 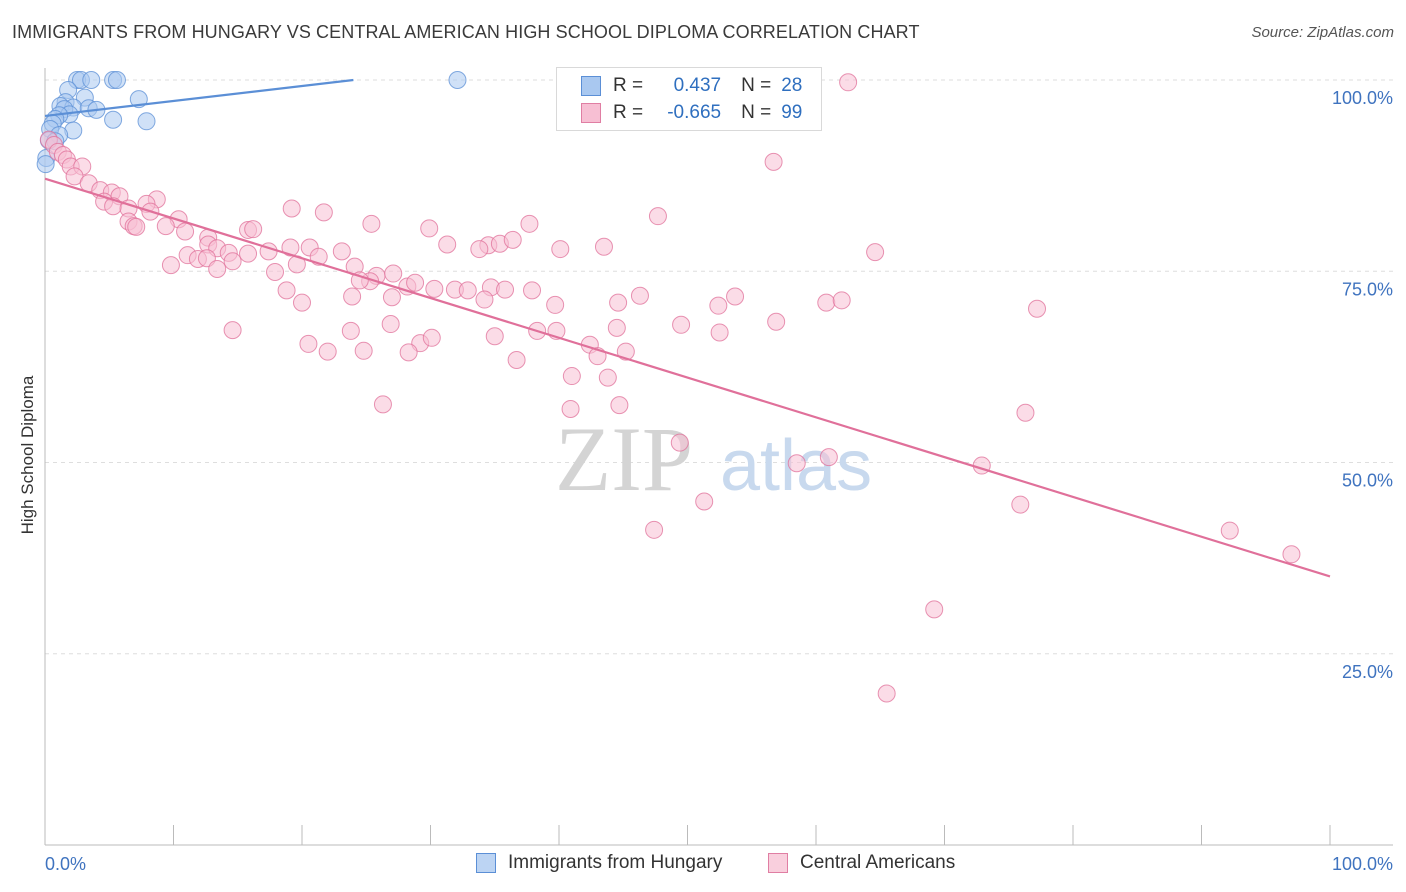 What do you see at coordinates (1362, 98) in the screenshot?
I see `y-tick-label: 100.0%` at bounding box center [1362, 98].